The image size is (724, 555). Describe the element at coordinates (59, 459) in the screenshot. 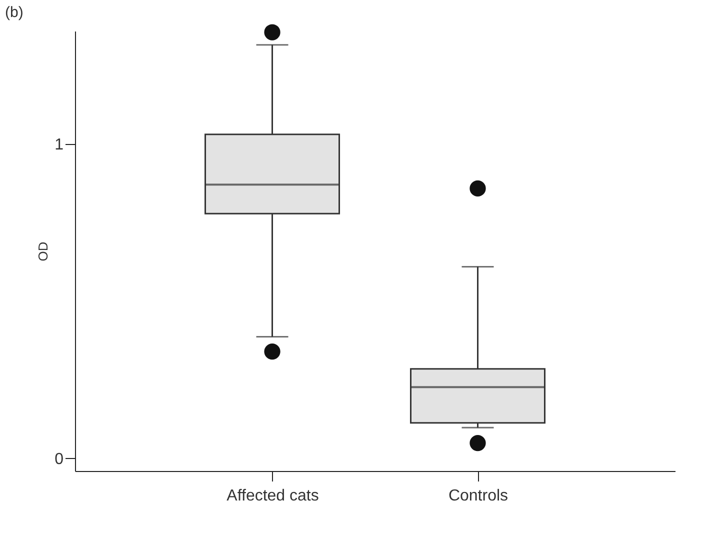

I see `y-tick-label: 0` at that location.